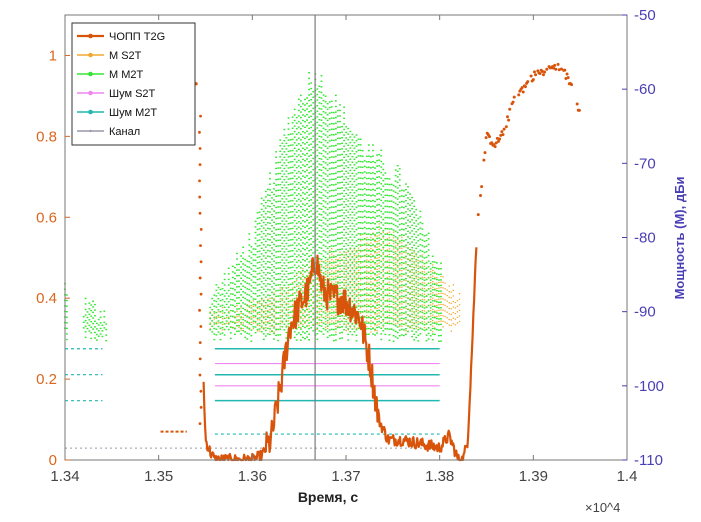  What do you see at coordinates (645, 312) in the screenshot?
I see `y-right-tick-label: -90` at bounding box center [645, 312].